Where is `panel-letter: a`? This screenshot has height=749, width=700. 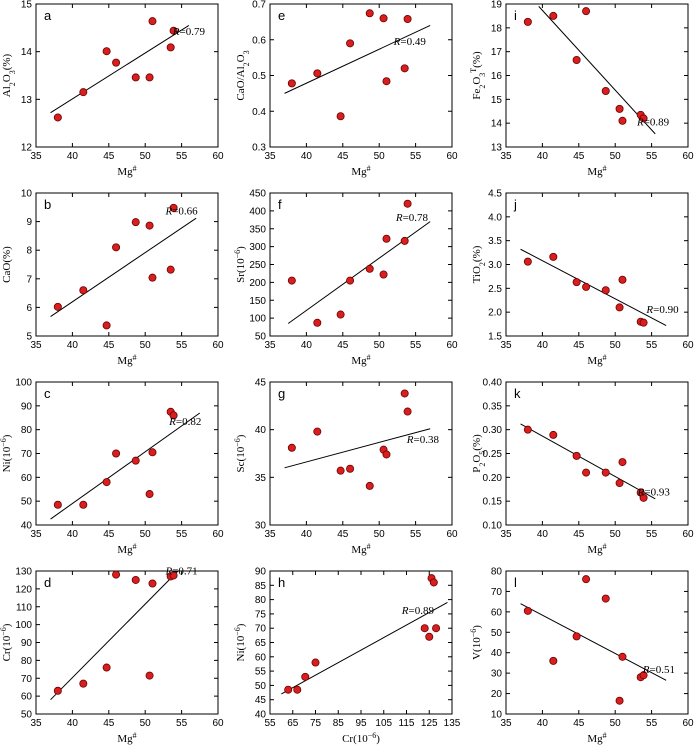 panel-letter: a is located at coordinates (48, 15).